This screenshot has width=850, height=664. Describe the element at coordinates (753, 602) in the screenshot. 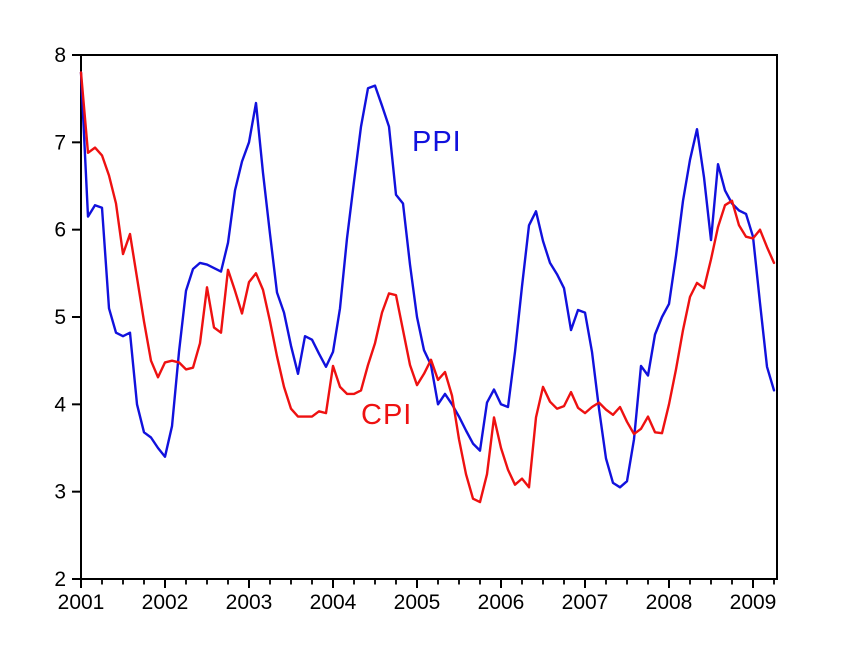

I see `x-tick-label: 2009` at that location.